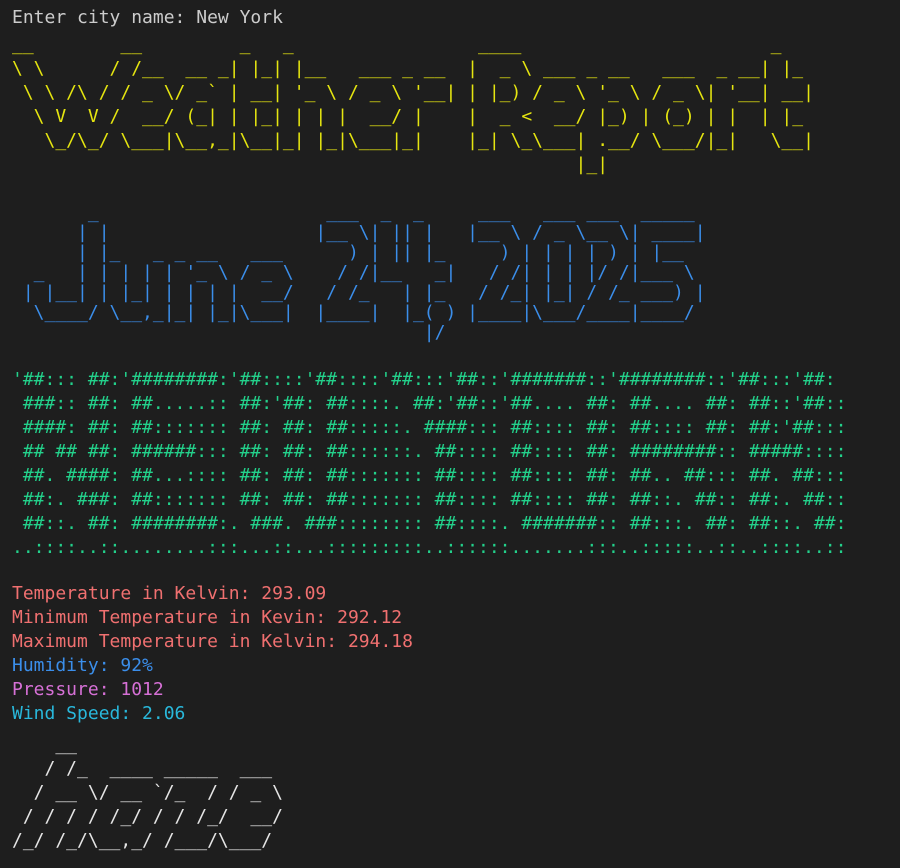  What do you see at coordinates (429, 499) in the screenshot?
I see `art-line: ##:. ###: ##::::::: ##: ##: ##::::::` at bounding box center [429, 499].